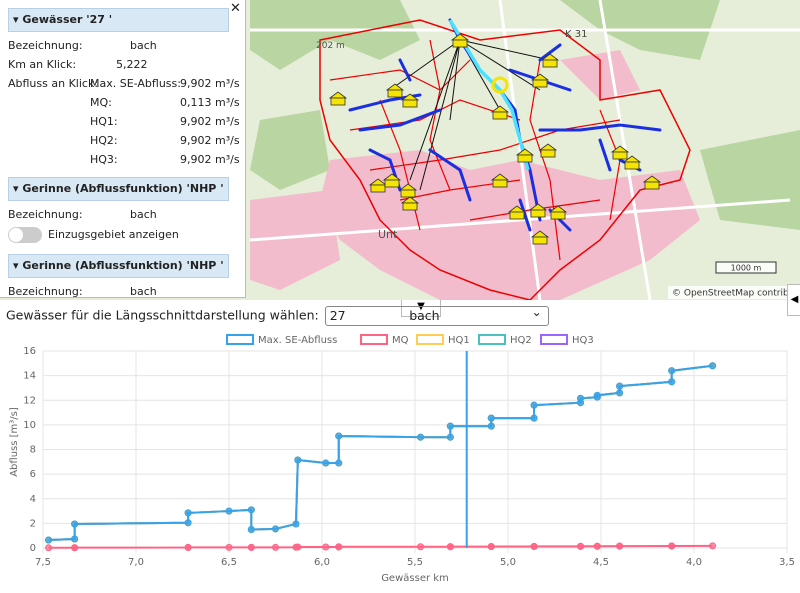 The height and width of the screenshot is (593, 800). I want to click on sidebar-toggle: ◀, so click(793, 300).